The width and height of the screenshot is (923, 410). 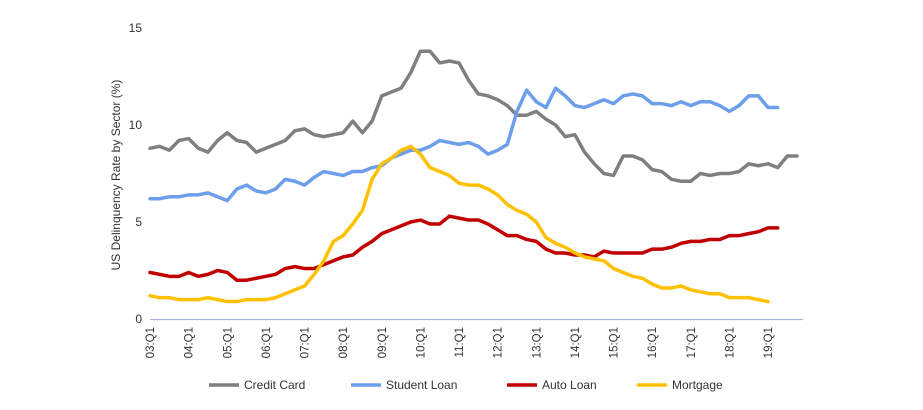 What do you see at coordinates (537, 342) in the screenshot?
I see `x-tick-label: 13:Q1` at bounding box center [537, 342].